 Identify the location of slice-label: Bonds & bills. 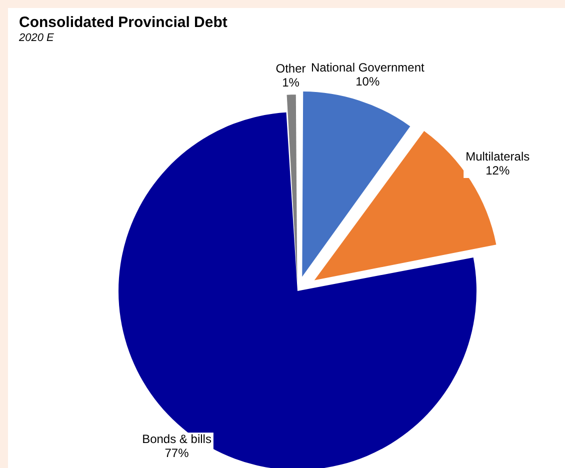
(177, 439).